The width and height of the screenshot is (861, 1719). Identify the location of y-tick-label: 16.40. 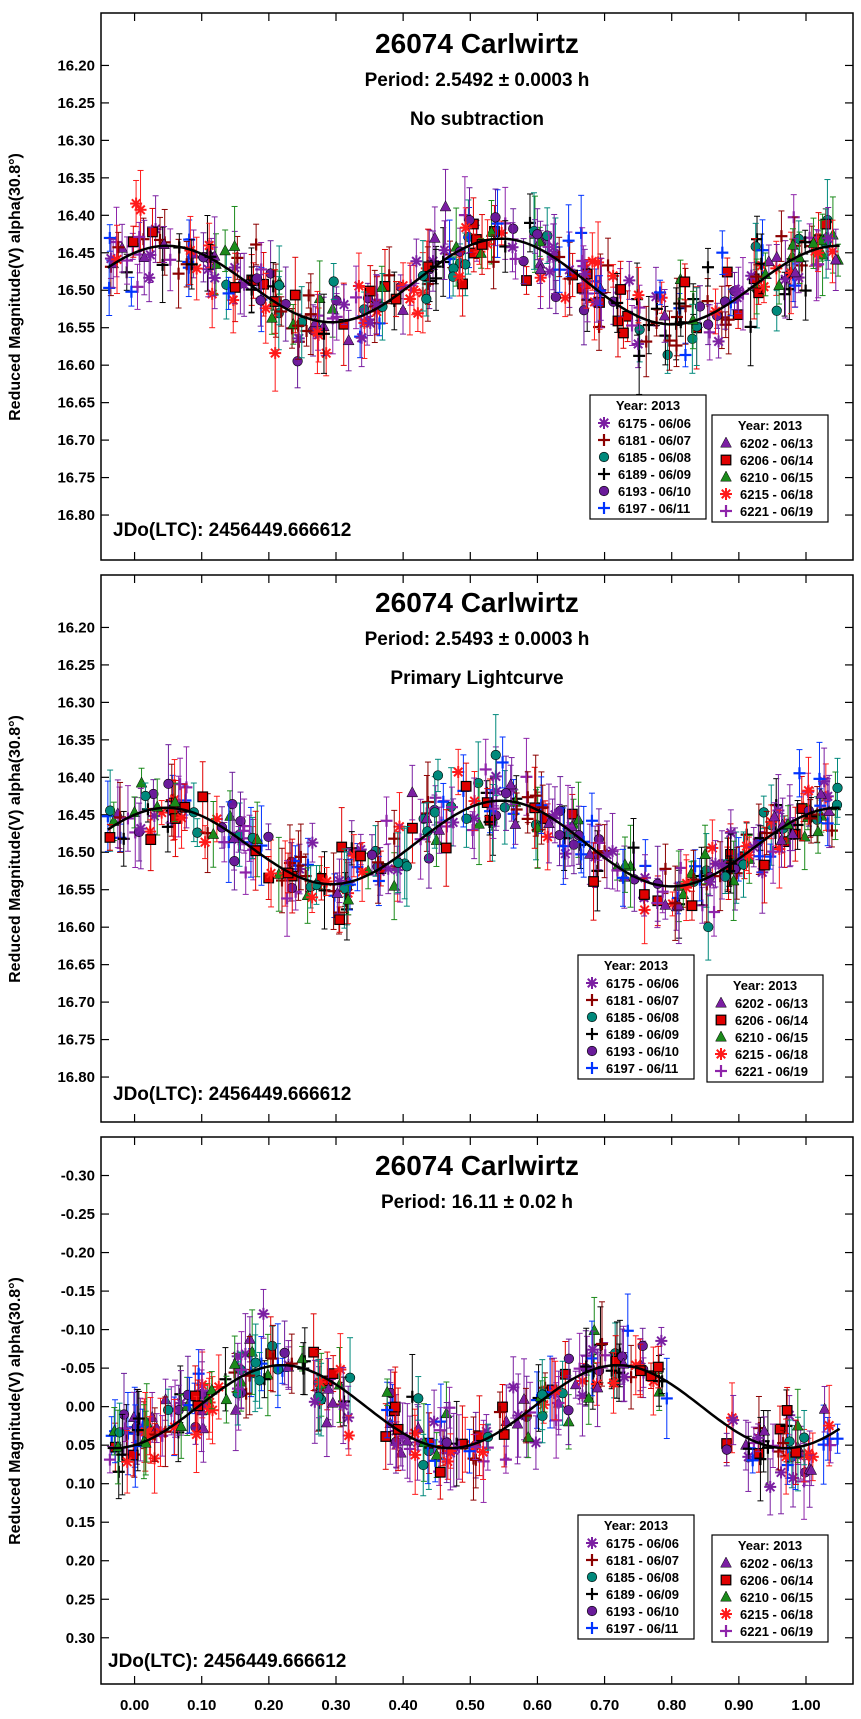
(76, 777).